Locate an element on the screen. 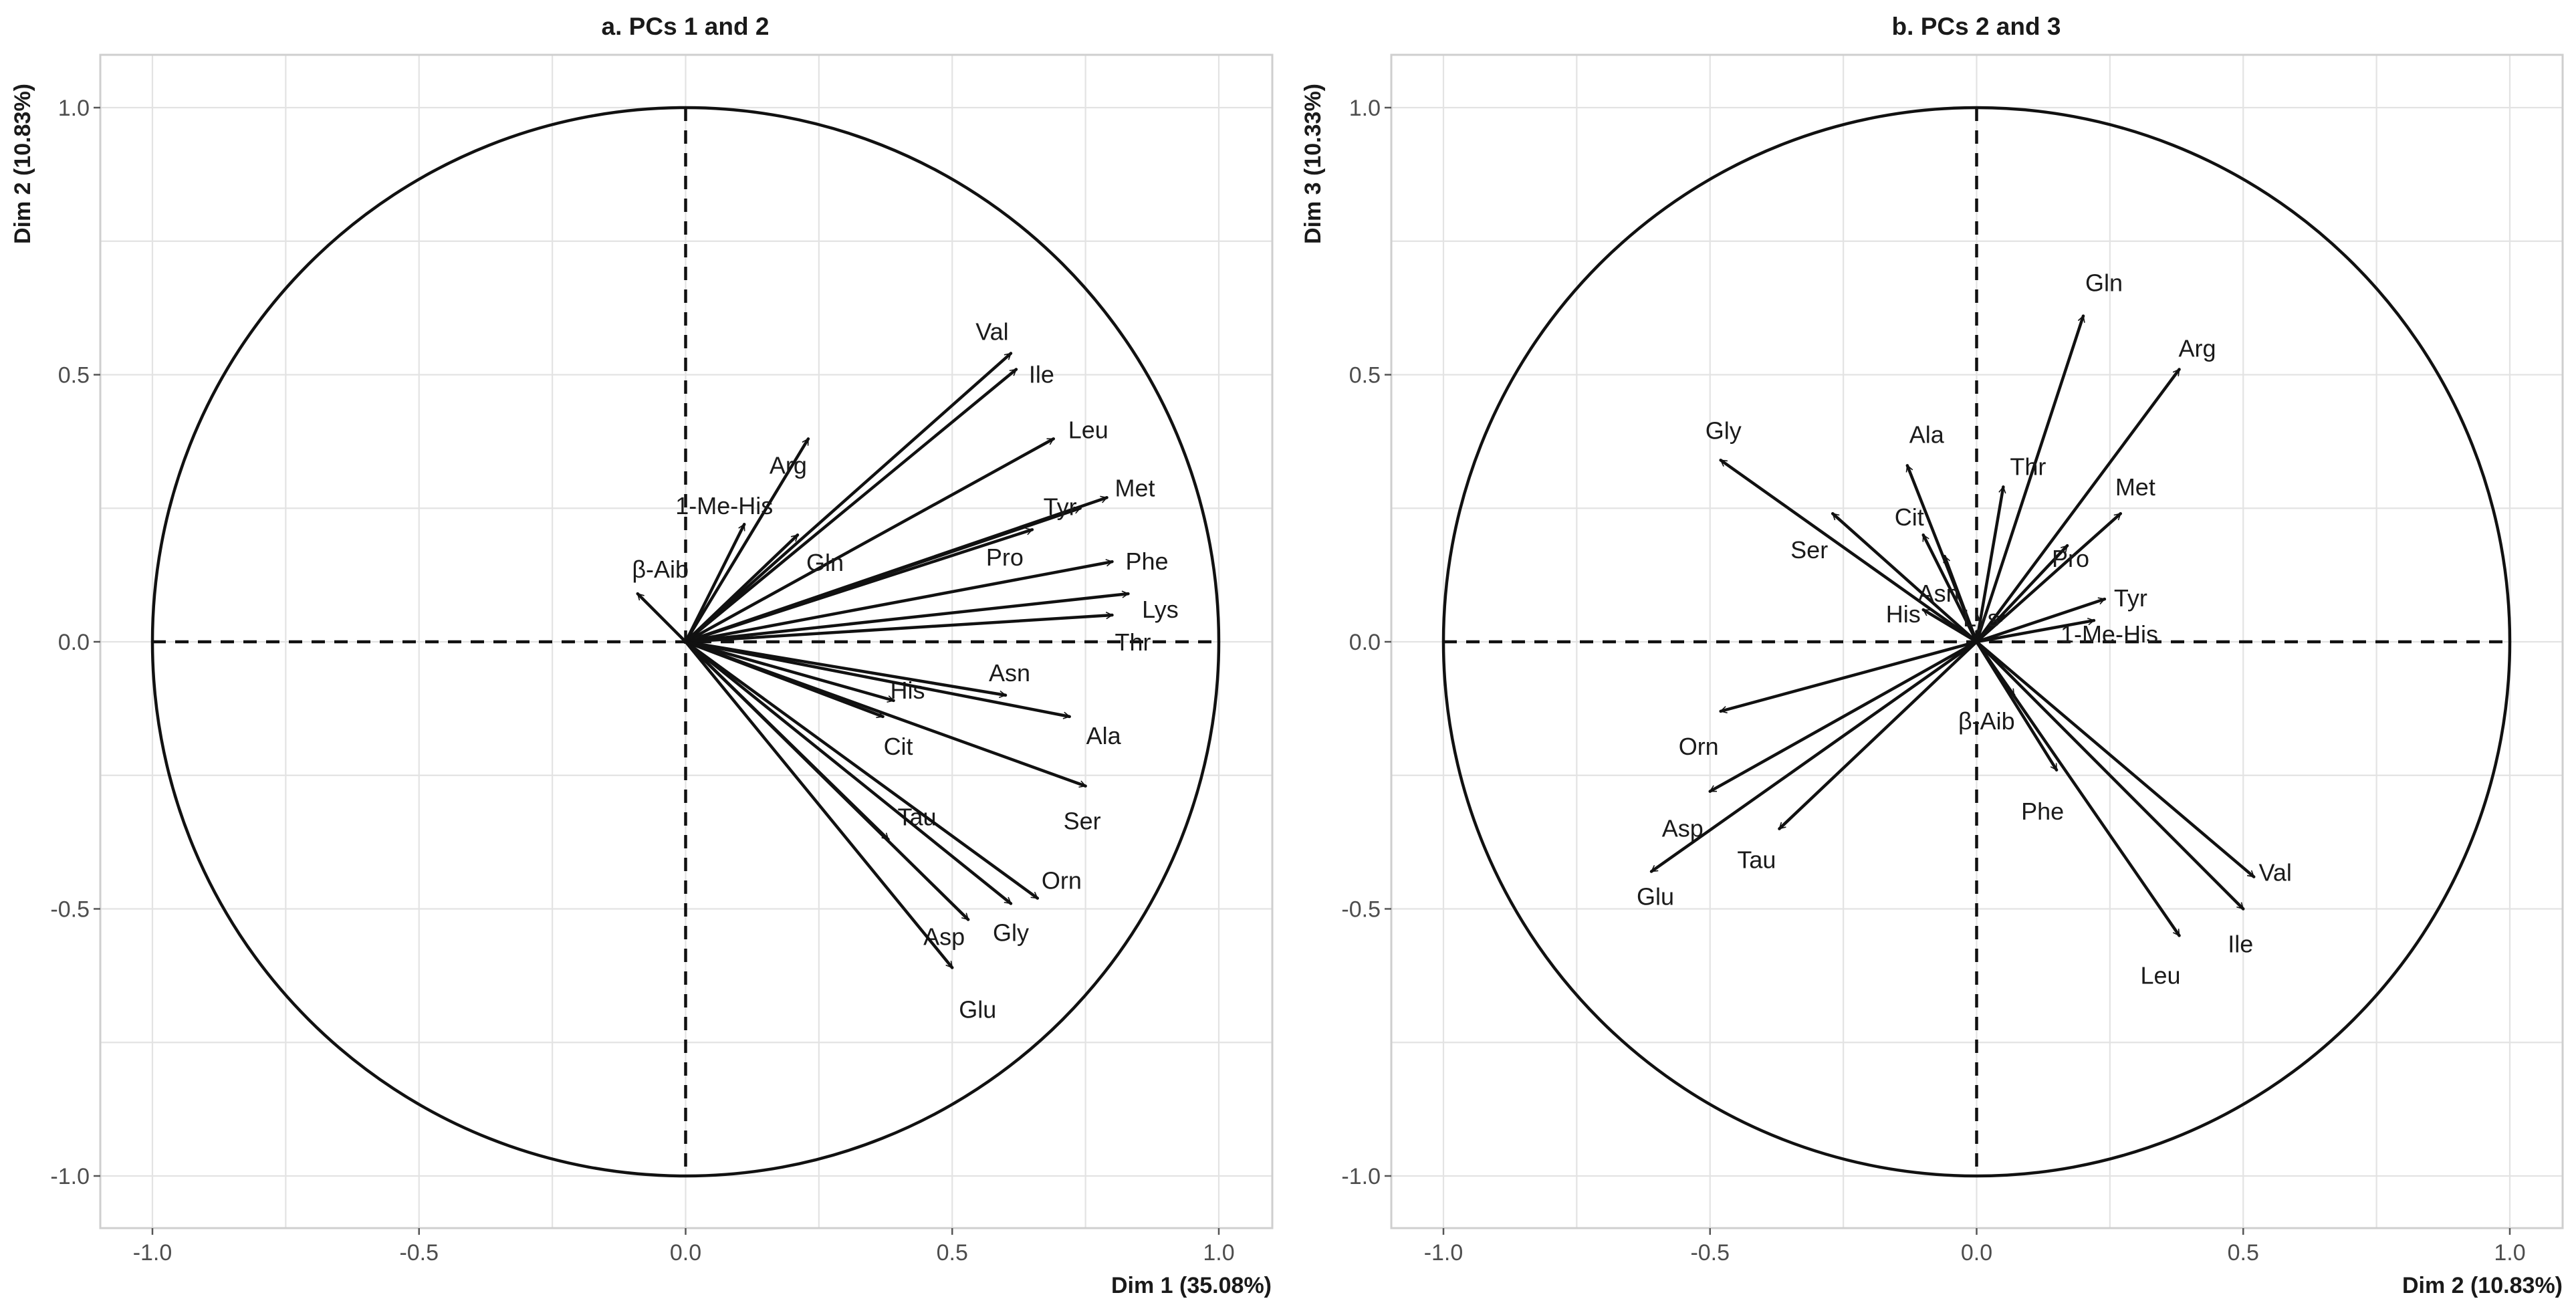 The width and height of the screenshot is (2576, 1309). panel-b-title: b. PCs 2 and 3 is located at coordinates (1976, 26).